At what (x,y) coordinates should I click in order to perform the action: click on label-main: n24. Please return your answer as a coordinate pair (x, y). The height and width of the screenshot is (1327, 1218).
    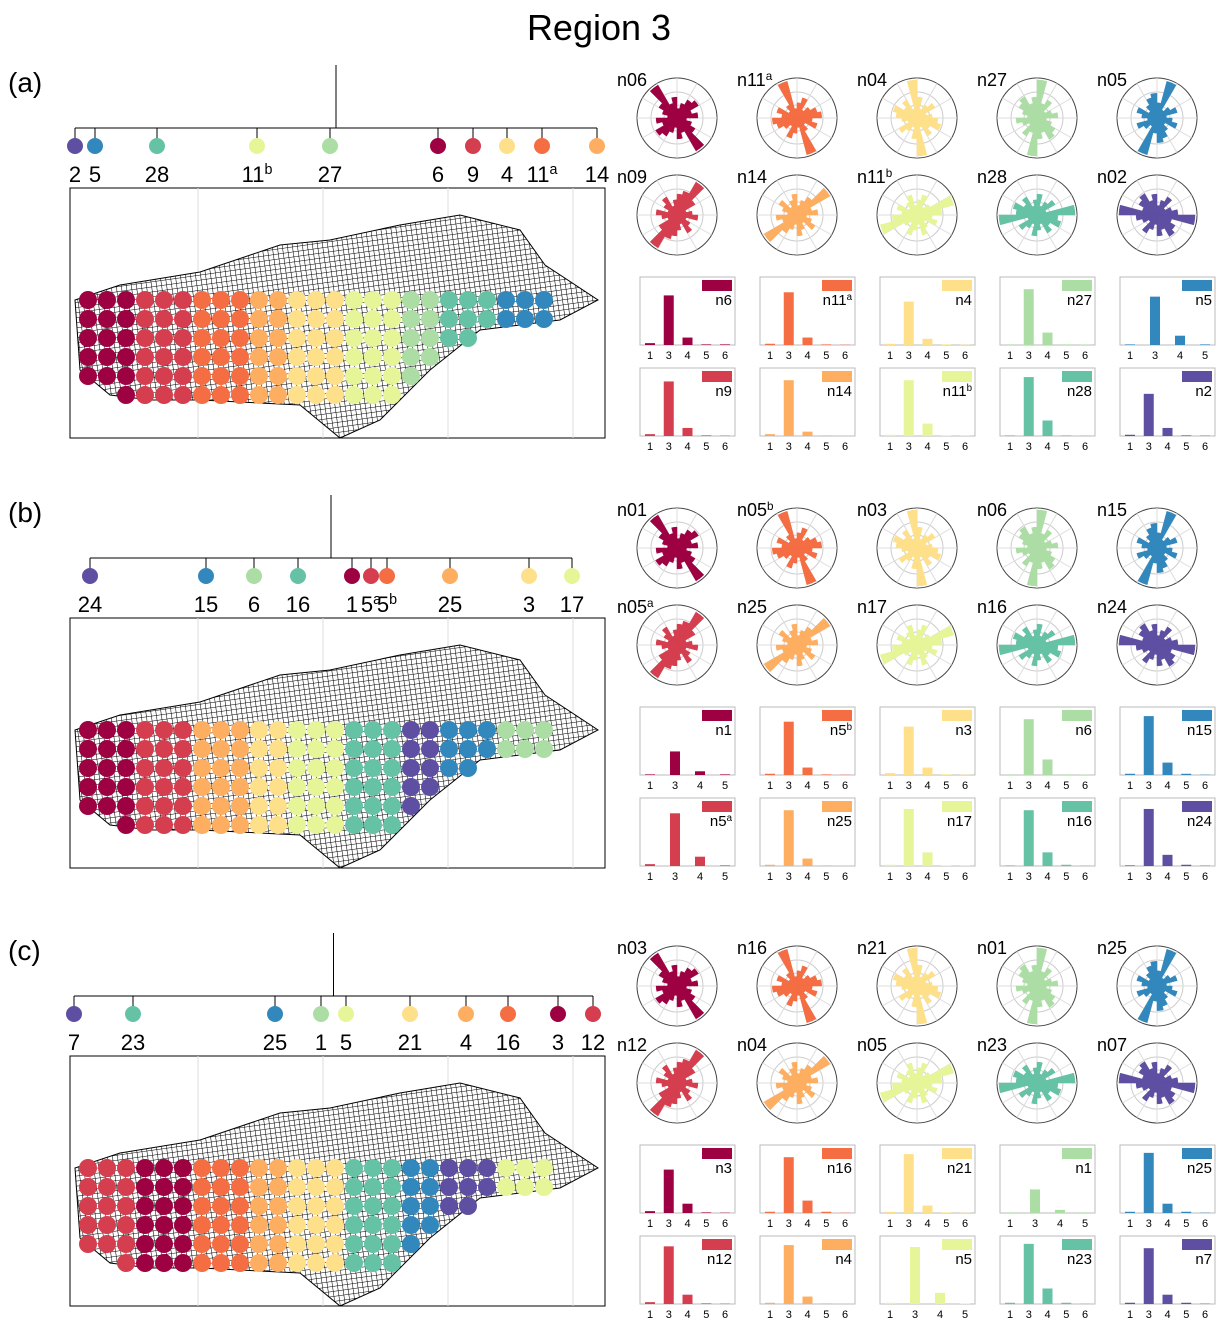
    Looking at the image, I should click on (1112, 607).